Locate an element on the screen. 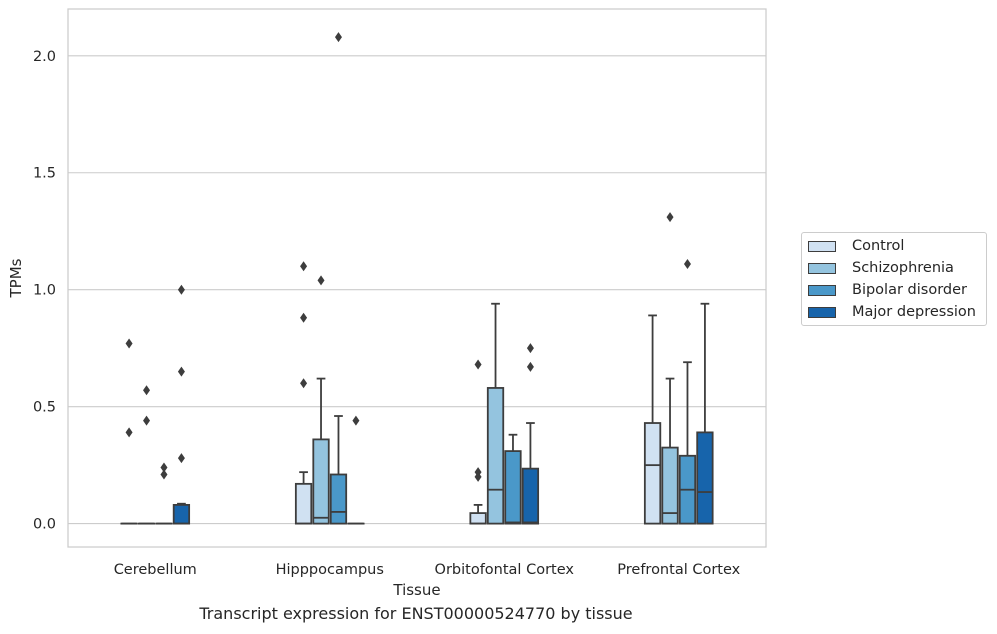  legend-label-control: Control is located at coordinates (878, 246).